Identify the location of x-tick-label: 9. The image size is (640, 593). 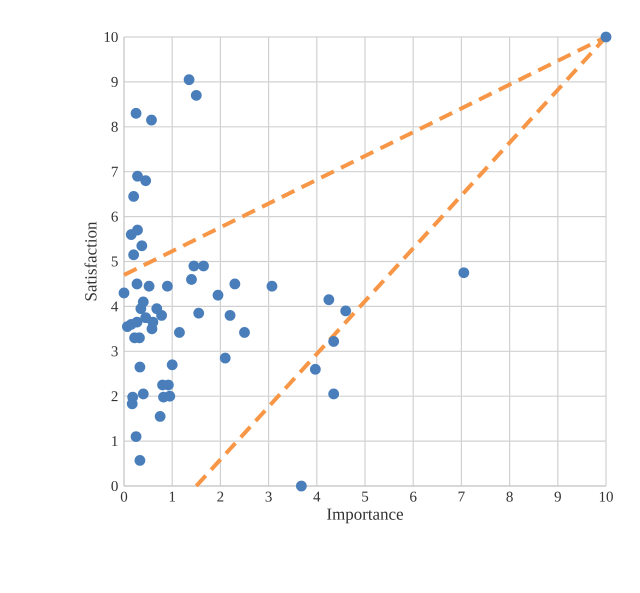
(557, 497).